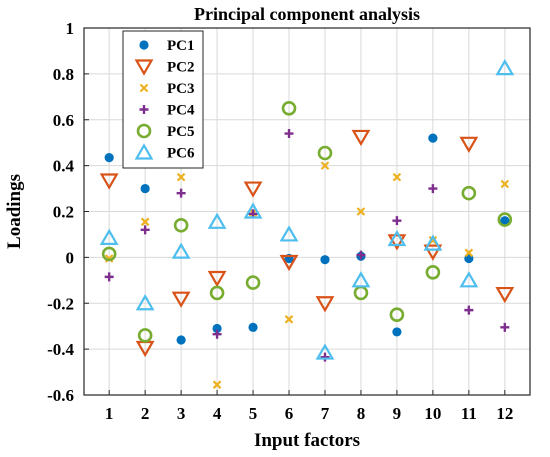 This screenshot has width=550, height=457. Describe the element at coordinates (63, 74) in the screenshot. I see `y-tick-label-0-8: 0.8` at that location.